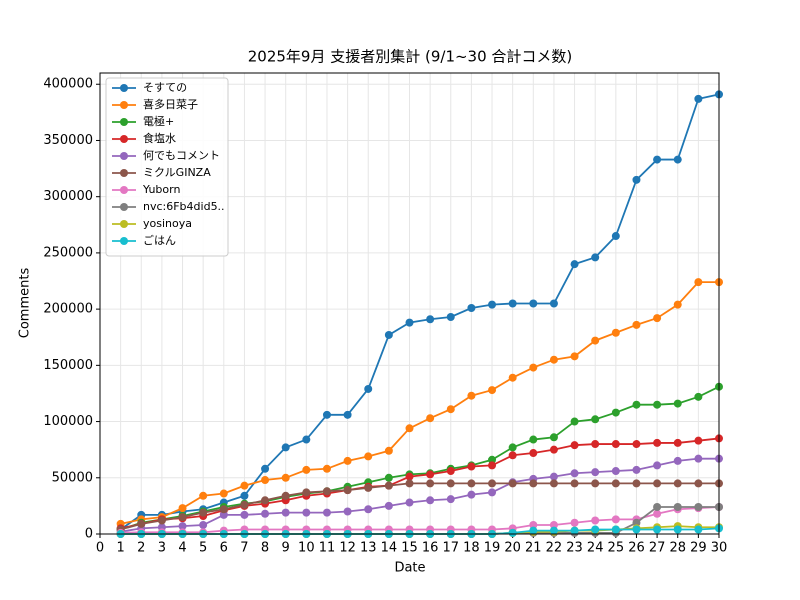  What do you see at coordinates (224, 548) in the screenshot?
I see `x-tick-label: 6` at bounding box center [224, 548].